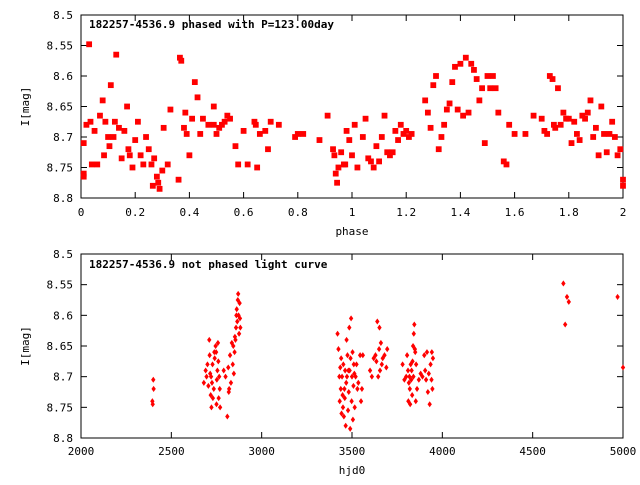 This screenshot has height=485, width=640. Describe the element at coordinates (60, 46) in the screenshot. I see `y-tick-label: 8.55` at that location.